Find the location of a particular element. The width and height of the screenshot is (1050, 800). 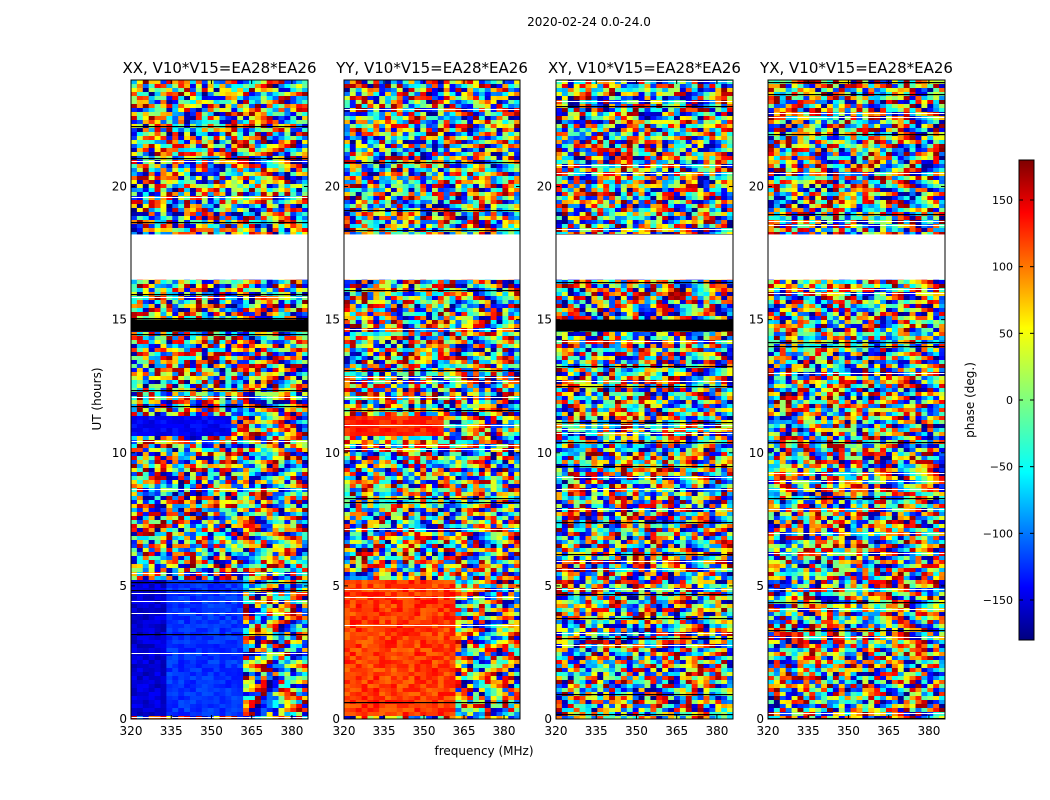

colorbar-label: phase (deg.) is located at coordinates (970, 400).